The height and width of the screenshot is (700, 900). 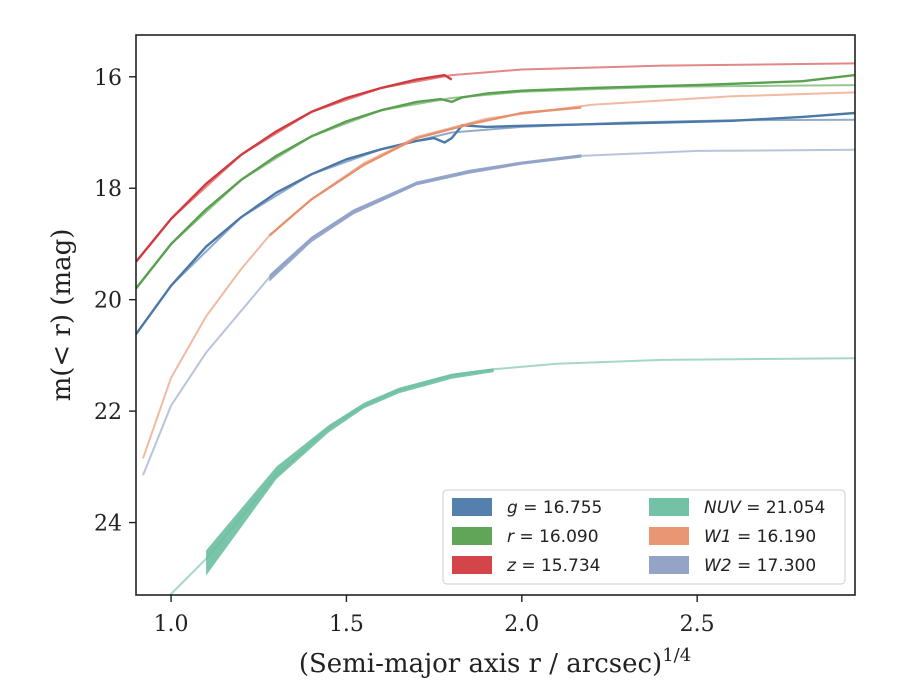 I want to click on y-tick-label: 22, so click(x=108, y=412).